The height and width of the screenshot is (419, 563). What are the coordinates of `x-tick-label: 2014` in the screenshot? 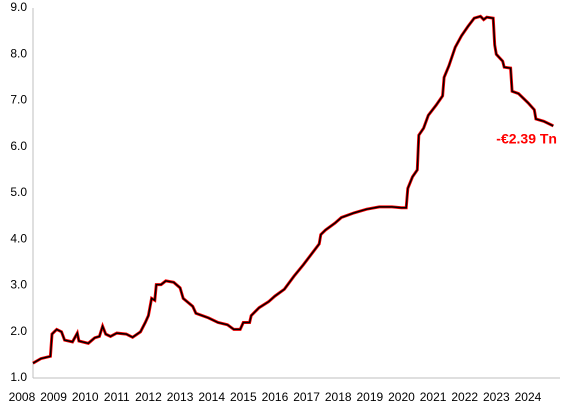 It's located at (211, 397).